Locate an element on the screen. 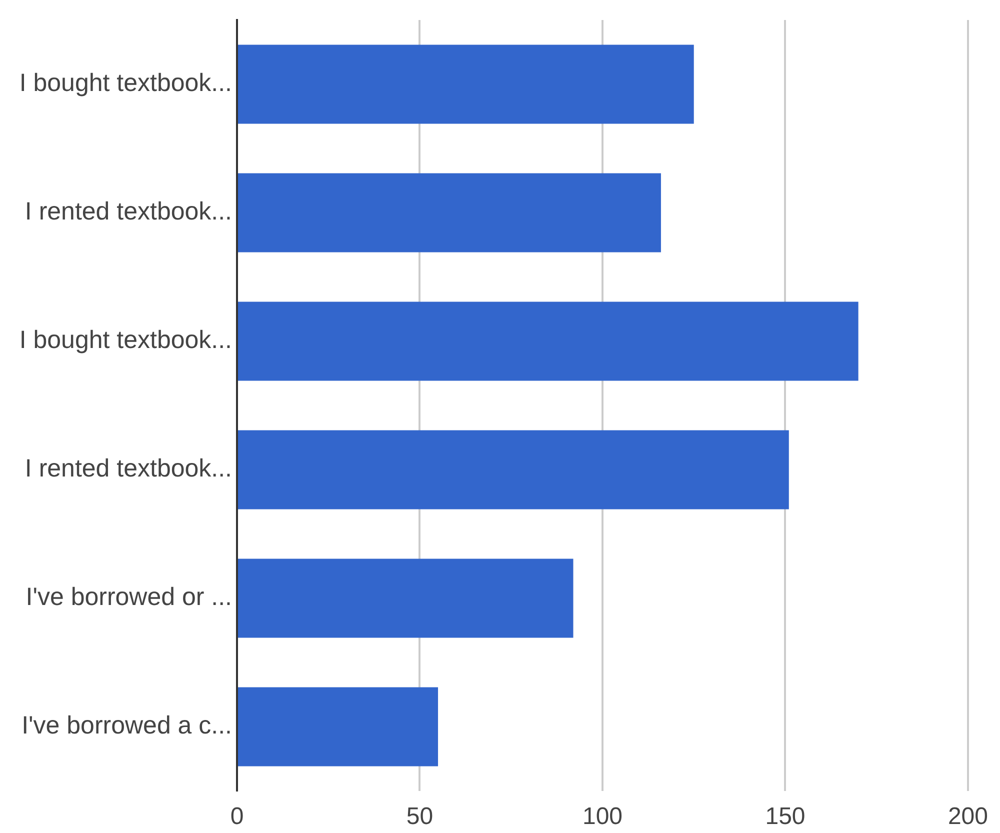 The height and width of the screenshot is (833, 1000). x-tick-label: 0 is located at coordinates (237, 816).